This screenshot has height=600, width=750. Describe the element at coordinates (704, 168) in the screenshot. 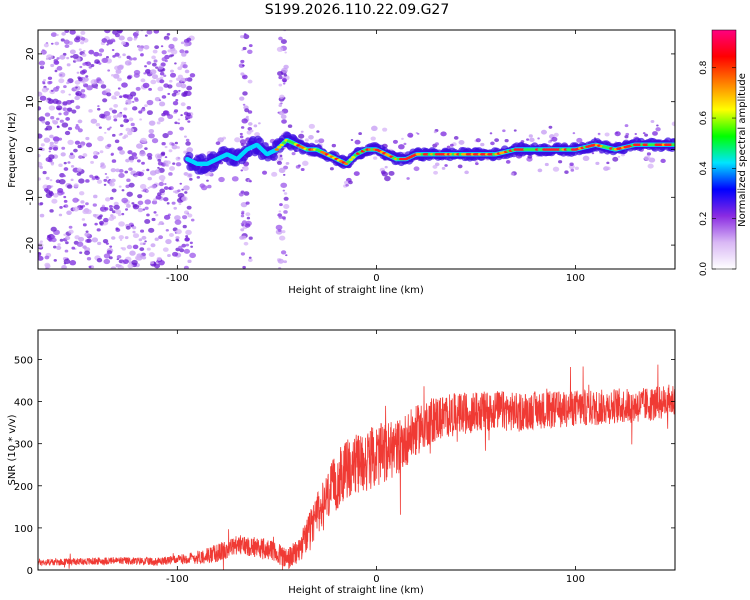

I see `colorbar-tick-label: 0.4` at that location.